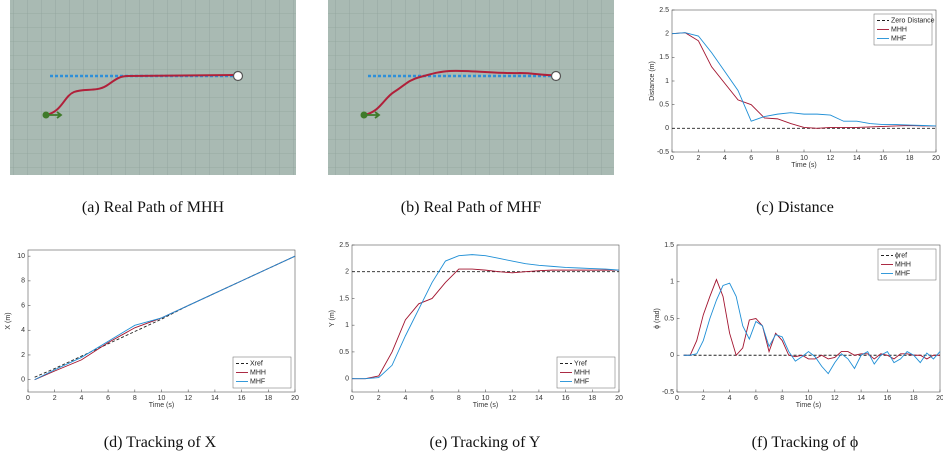 The image size is (943, 458). What do you see at coordinates (580, 363) in the screenshot?
I see `legend-label: Yref` at bounding box center [580, 363].